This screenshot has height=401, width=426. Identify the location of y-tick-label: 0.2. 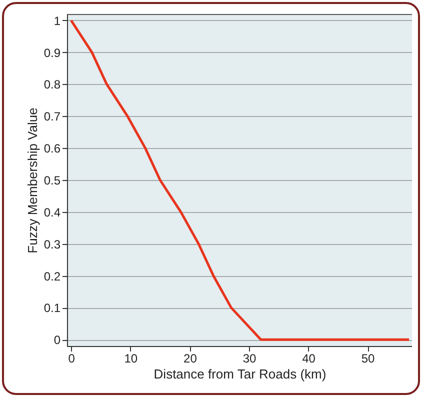
(52, 276).